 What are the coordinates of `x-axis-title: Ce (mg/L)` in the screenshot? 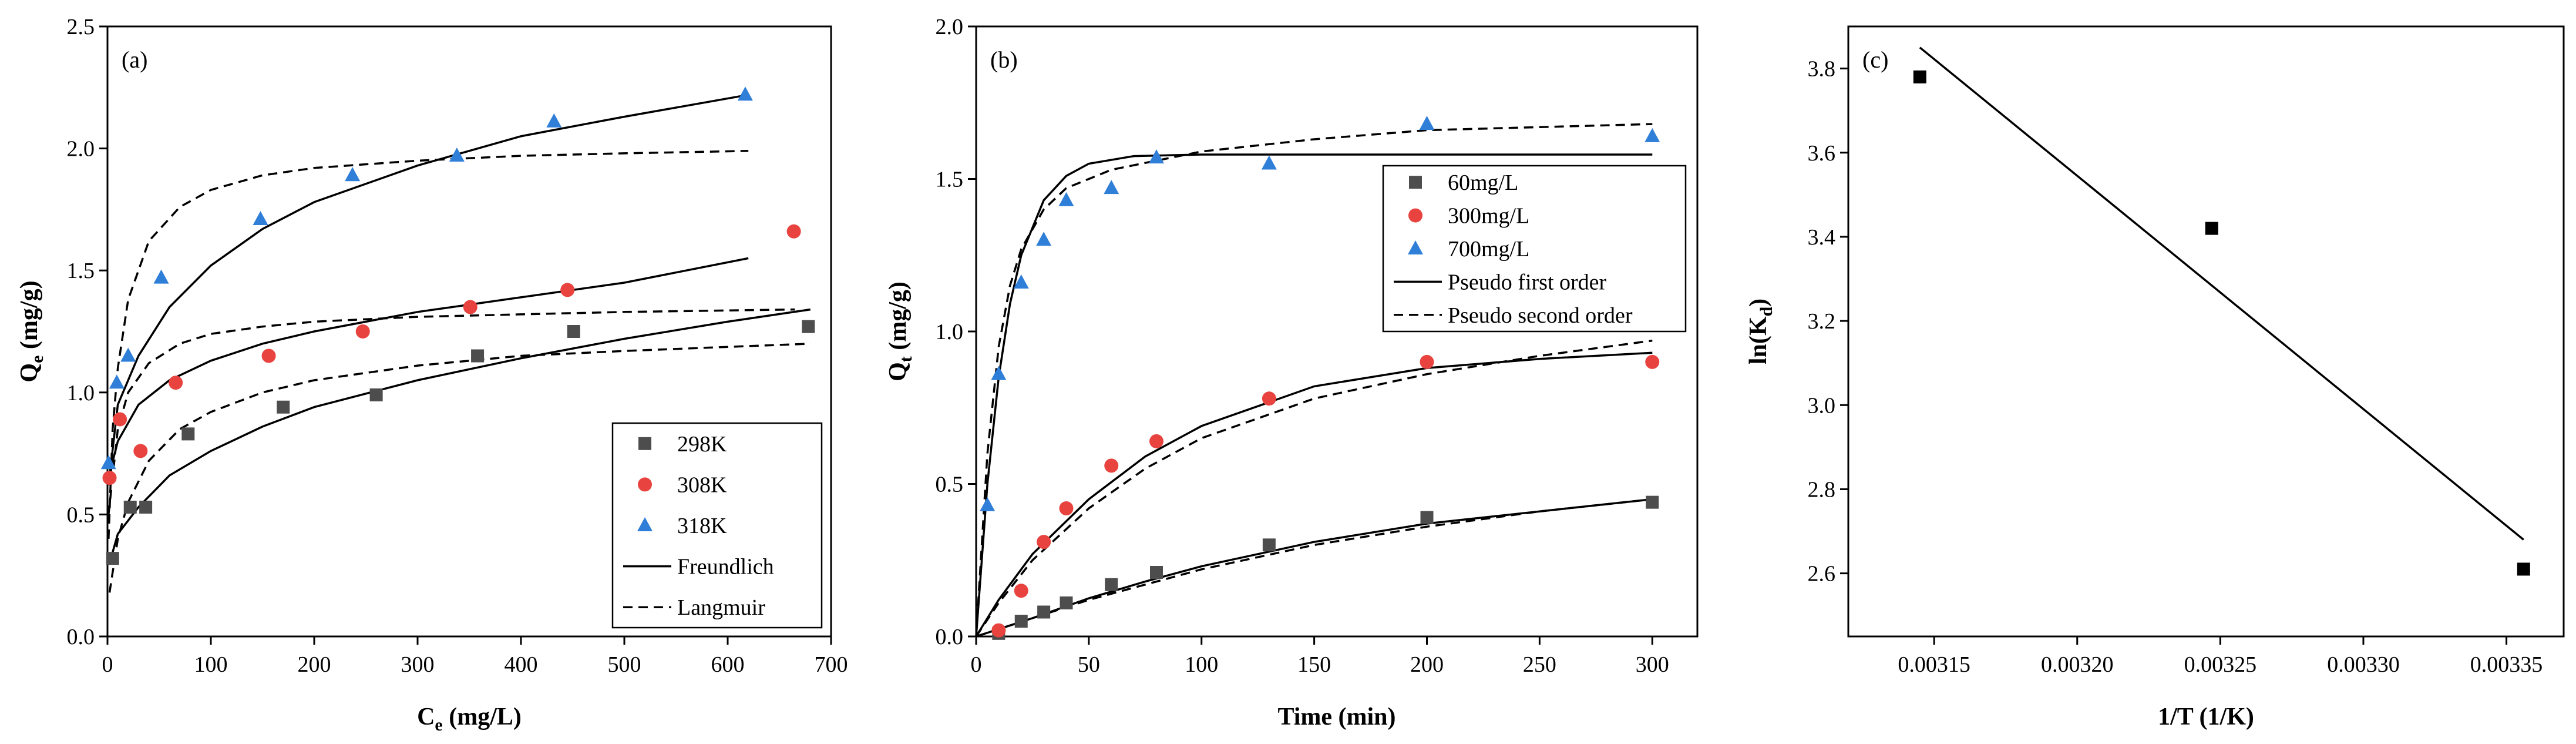 It's located at (469, 719).